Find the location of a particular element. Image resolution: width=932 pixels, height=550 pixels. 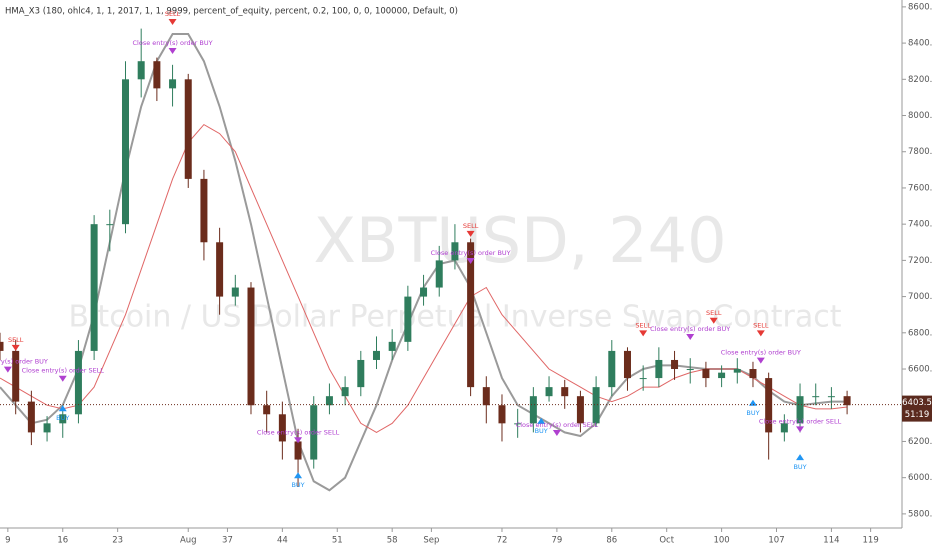

y-tick-label: 8200.0 is located at coordinates (920, 80).